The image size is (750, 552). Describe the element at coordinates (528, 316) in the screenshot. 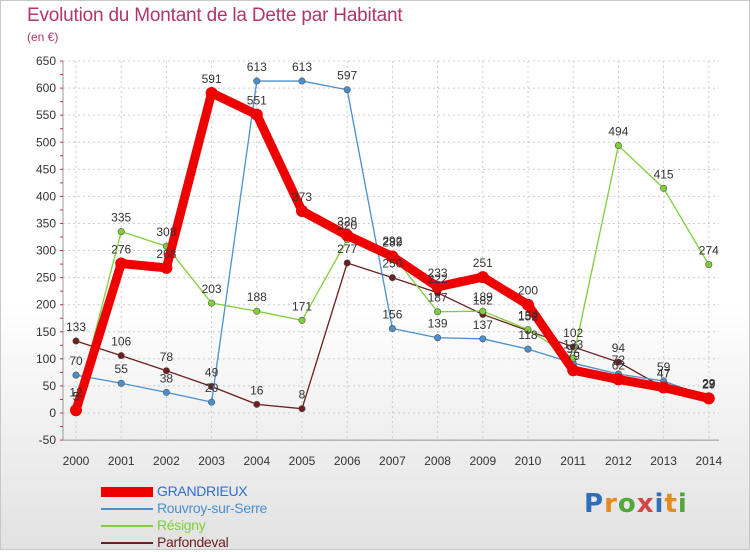

I see `data-label: 154` at that location.